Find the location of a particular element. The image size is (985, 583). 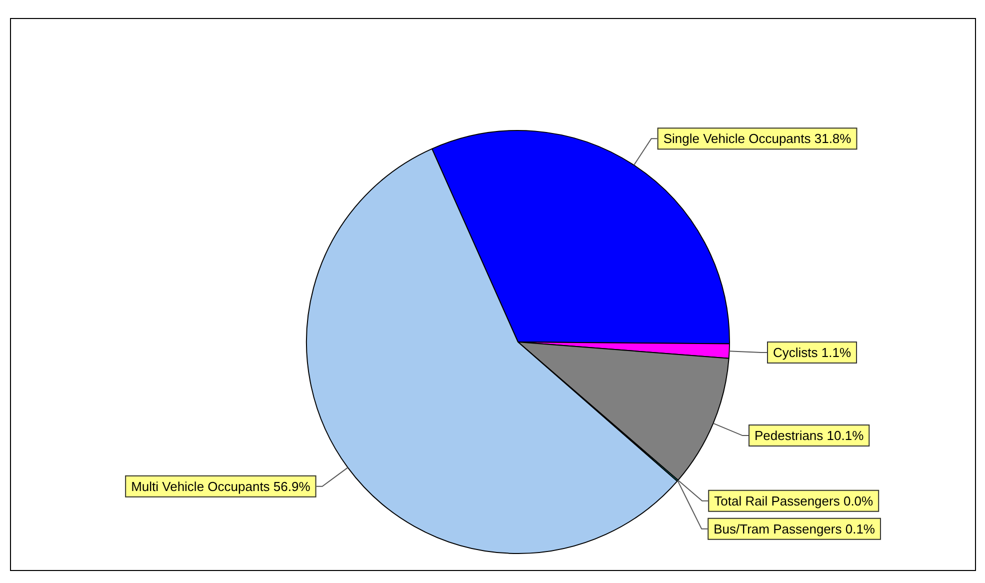

slice-label: Cyclists 1.1% is located at coordinates (812, 352).